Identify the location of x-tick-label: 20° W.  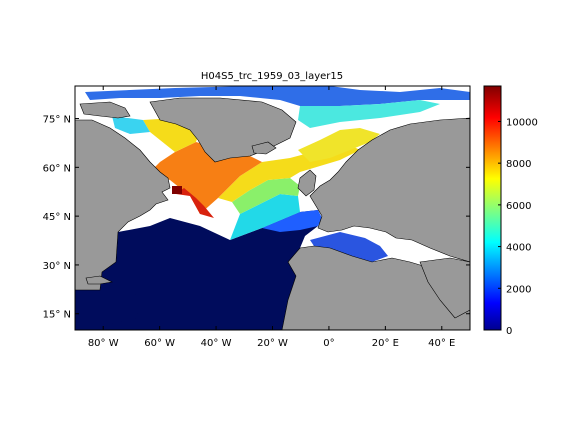
(272, 343).